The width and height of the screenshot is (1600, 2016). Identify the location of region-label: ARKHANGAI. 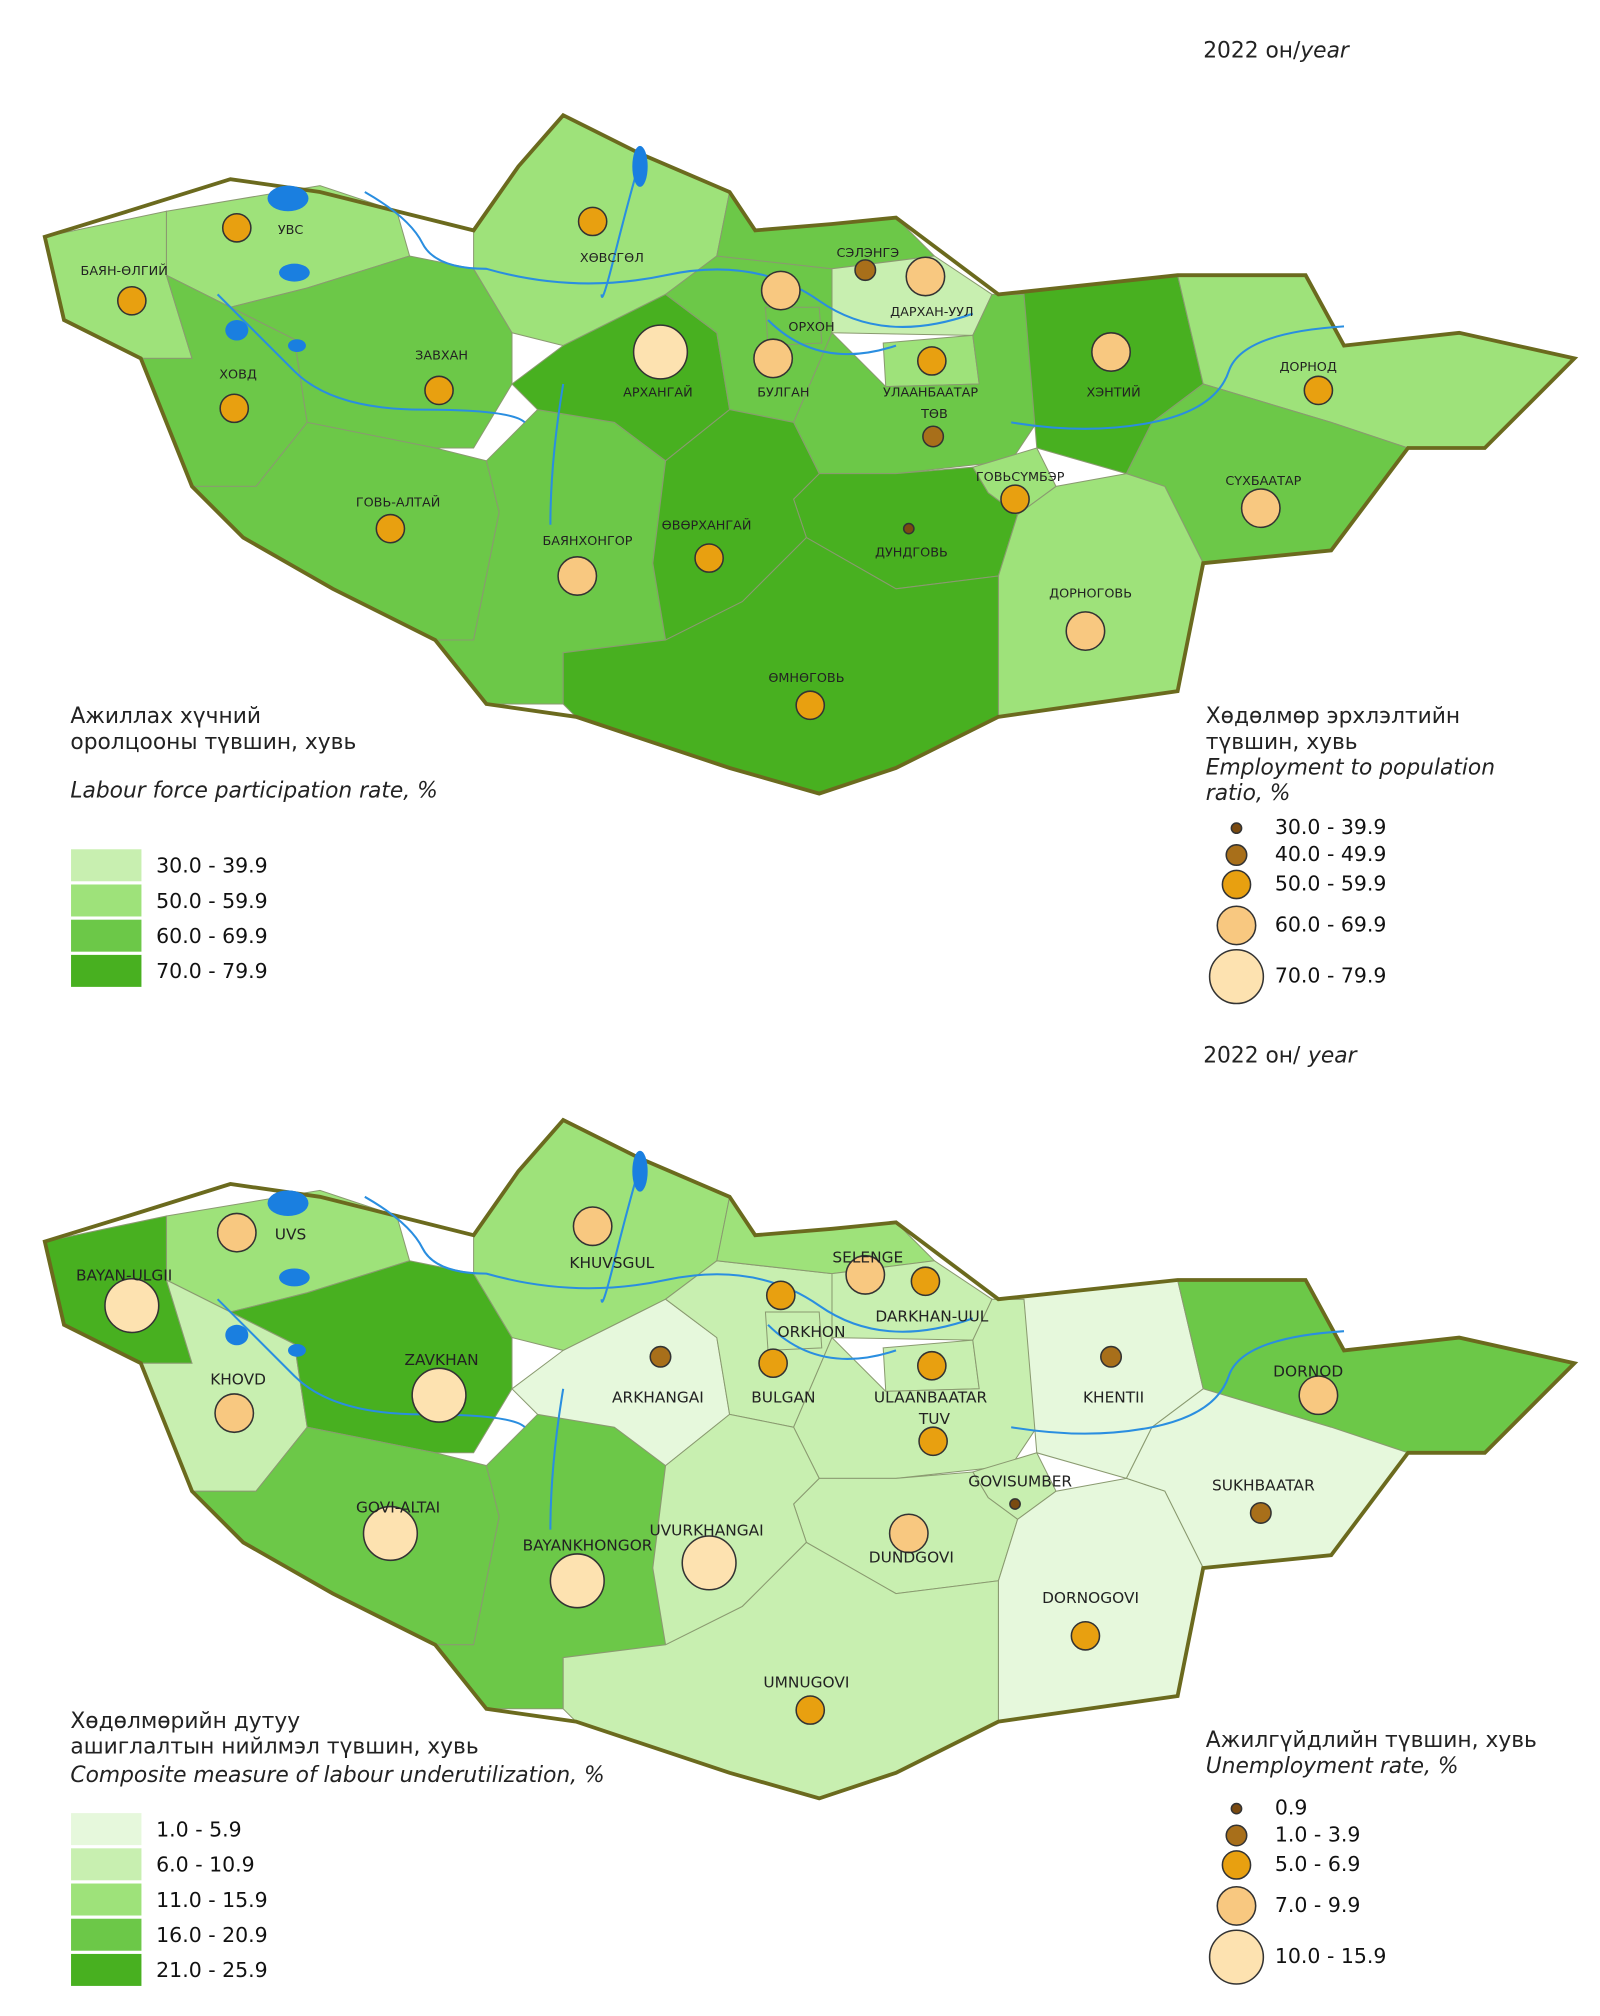
(658, 1397).